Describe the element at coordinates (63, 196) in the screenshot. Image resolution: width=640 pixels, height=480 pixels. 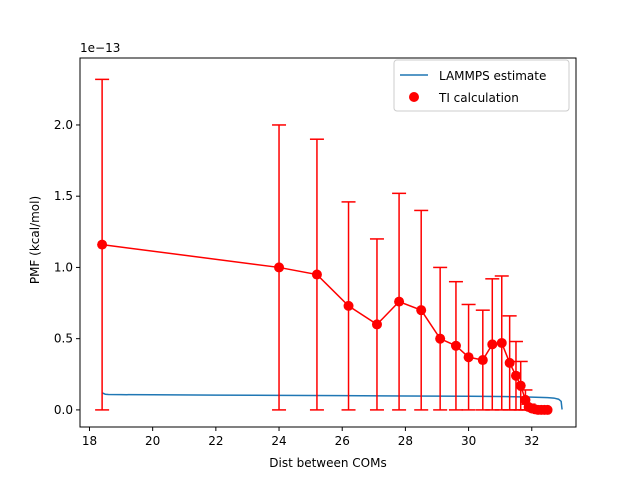
I see `y-tick-label: 1.5` at that location.